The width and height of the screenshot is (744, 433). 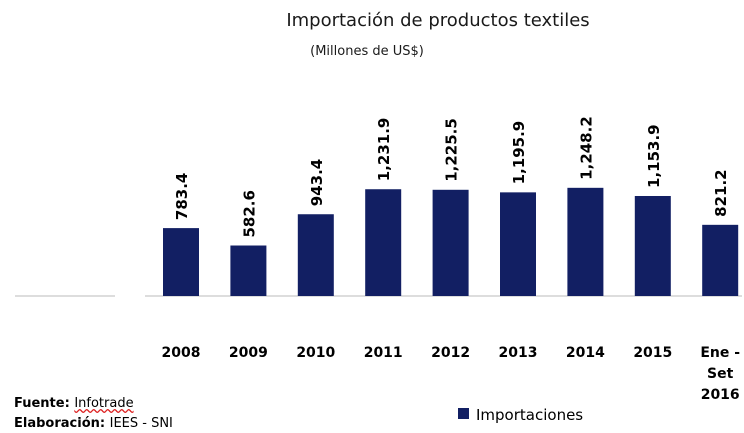 I want to click on author-text: IEES - SNI, so click(x=141, y=423).